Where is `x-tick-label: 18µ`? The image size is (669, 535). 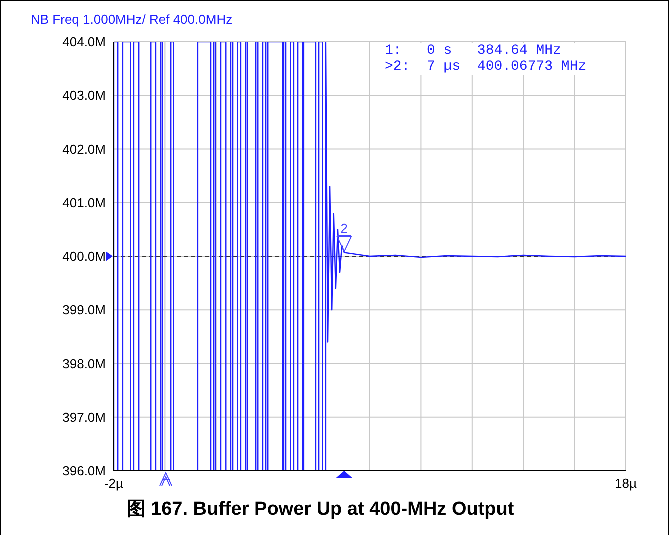
x-tick-label: 18µ is located at coordinates (626, 484).